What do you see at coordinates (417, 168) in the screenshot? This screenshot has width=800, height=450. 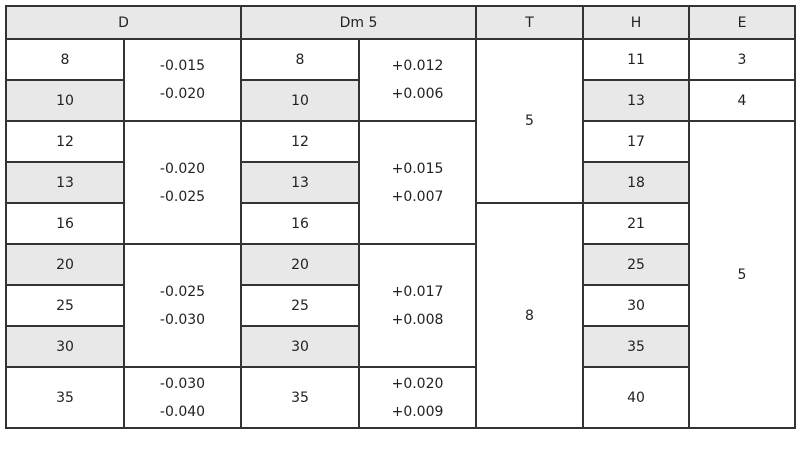 I see `value: +0.015` at bounding box center [417, 168].